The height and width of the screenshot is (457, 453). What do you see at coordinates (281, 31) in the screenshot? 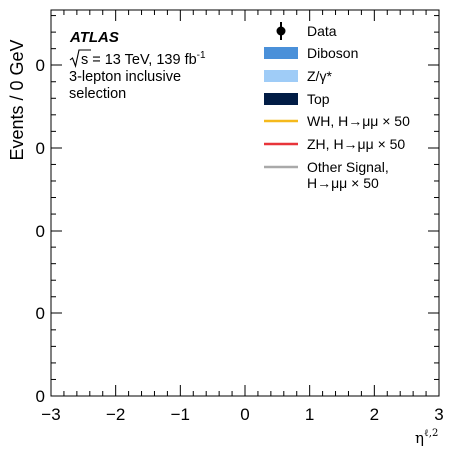
I see `legend-data-marker` at bounding box center [281, 31].